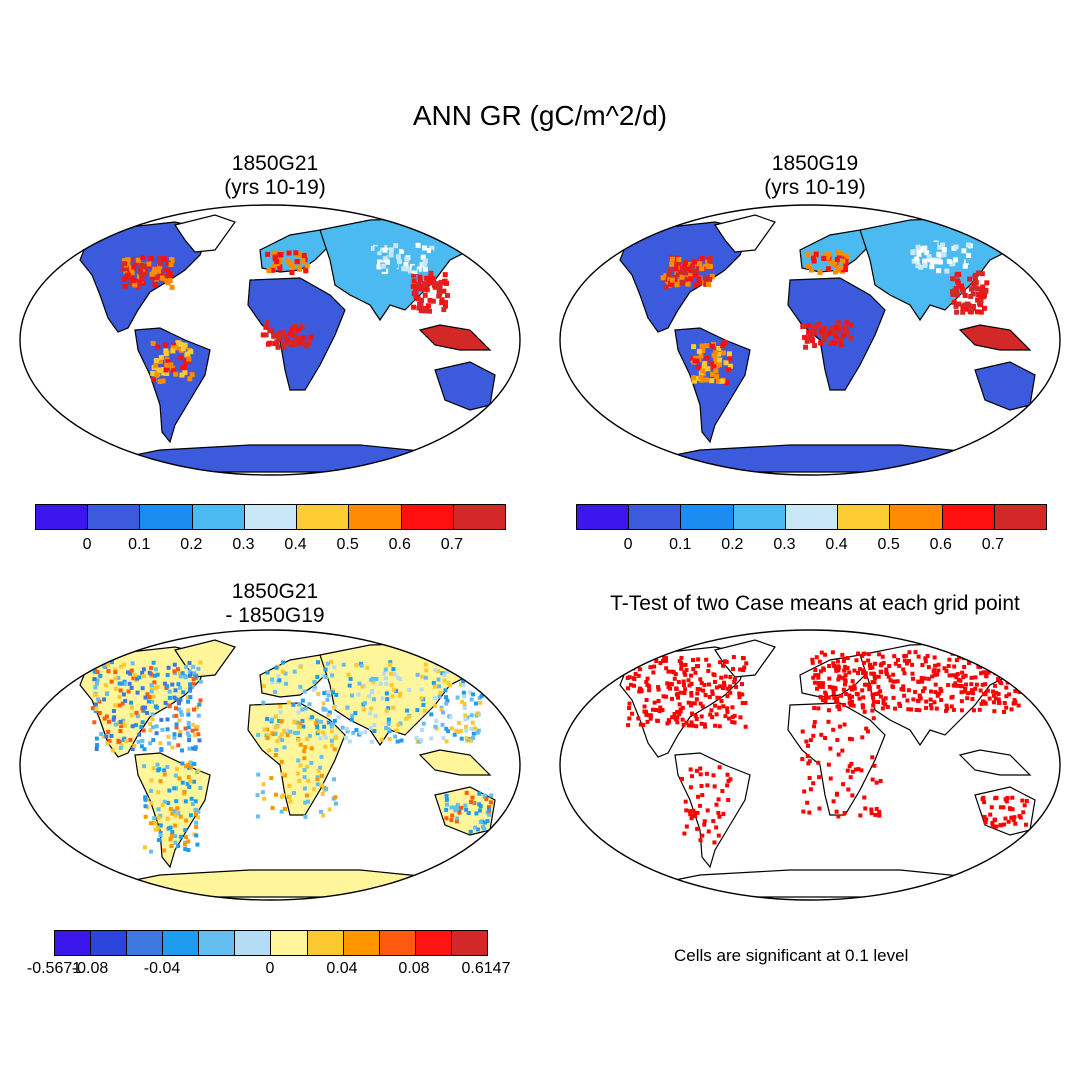 The width and height of the screenshot is (1080, 1080). I want to click on colorbar-swatch, so click(397, 943).